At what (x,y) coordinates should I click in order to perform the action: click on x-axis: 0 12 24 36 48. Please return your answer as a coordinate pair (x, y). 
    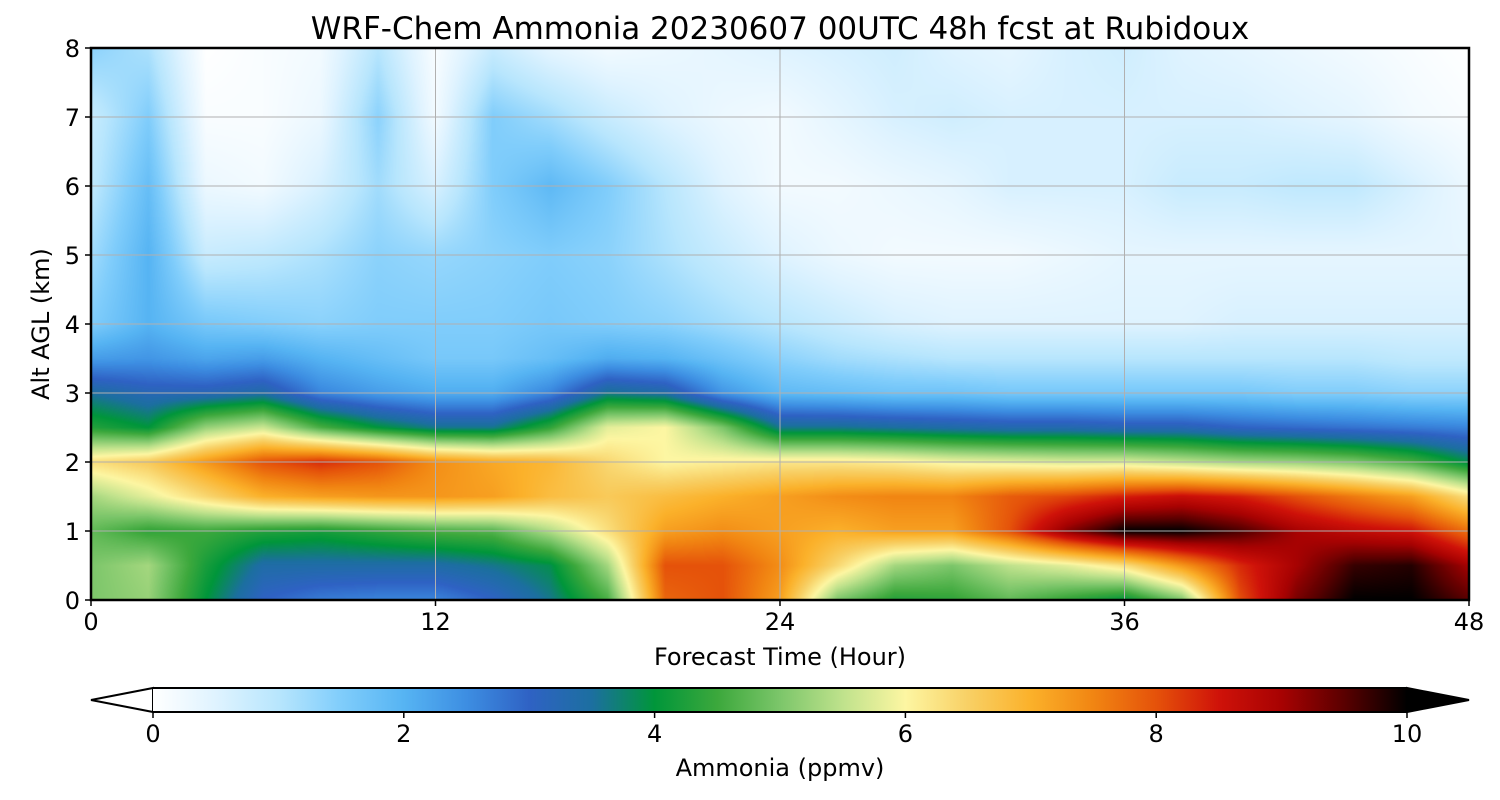
    Looking at the image, I should click on (783, 618).